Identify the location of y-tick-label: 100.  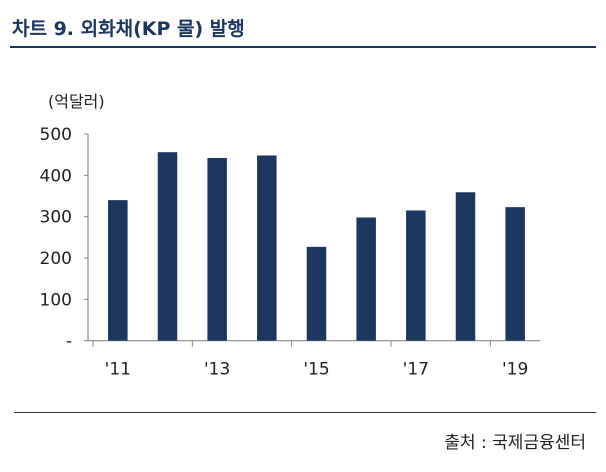
(56, 300).